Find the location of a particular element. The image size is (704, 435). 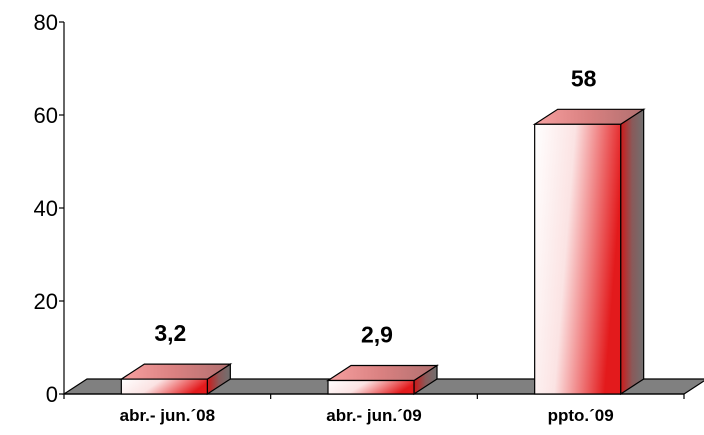

x-axis-labels: abr.- jun.´08 abr.- jun.´09 ppto.´09 is located at coordinates (367, 415).